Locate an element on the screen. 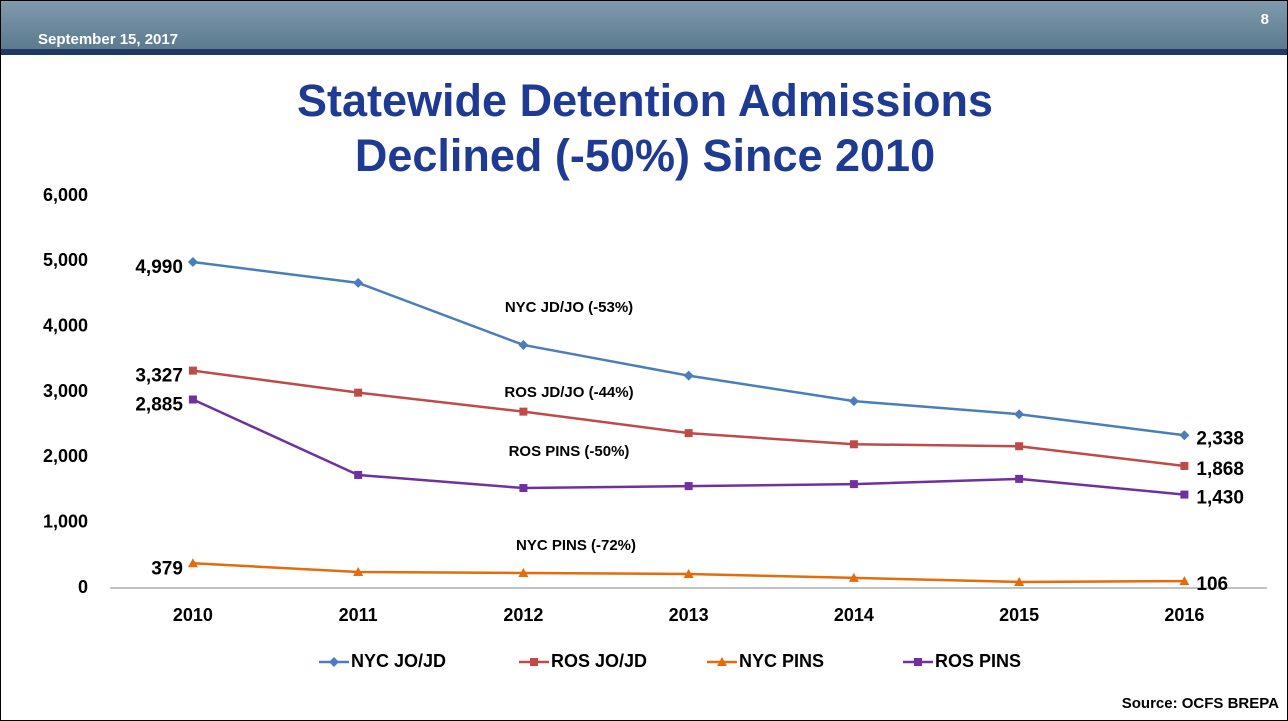  data-label: 379 is located at coordinates (167, 568).